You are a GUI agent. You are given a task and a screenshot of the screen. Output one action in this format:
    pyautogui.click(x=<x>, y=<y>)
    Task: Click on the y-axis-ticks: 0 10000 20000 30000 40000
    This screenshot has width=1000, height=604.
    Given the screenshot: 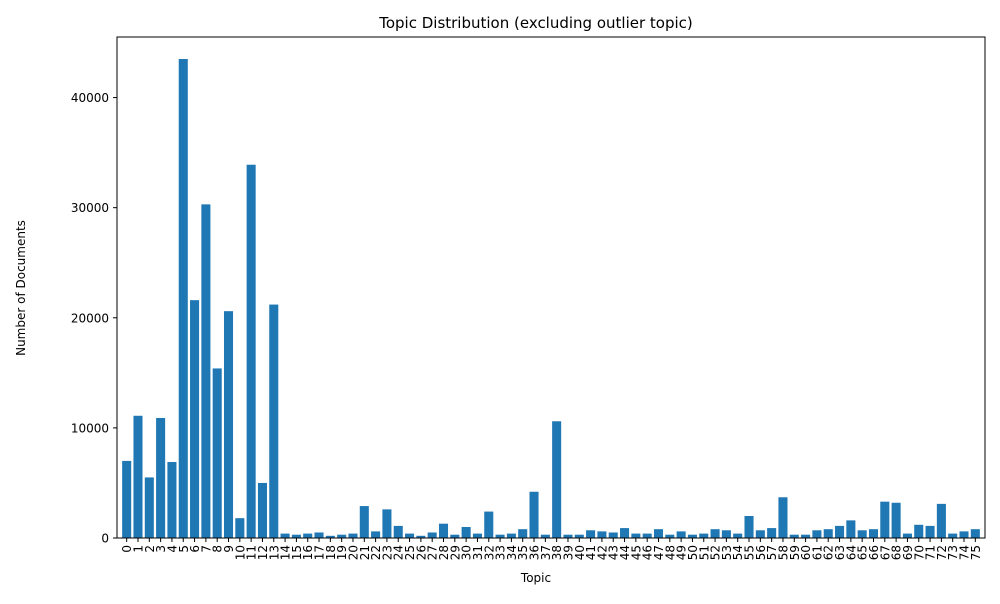 What is the action you would take?
    pyautogui.click(x=94, y=318)
    